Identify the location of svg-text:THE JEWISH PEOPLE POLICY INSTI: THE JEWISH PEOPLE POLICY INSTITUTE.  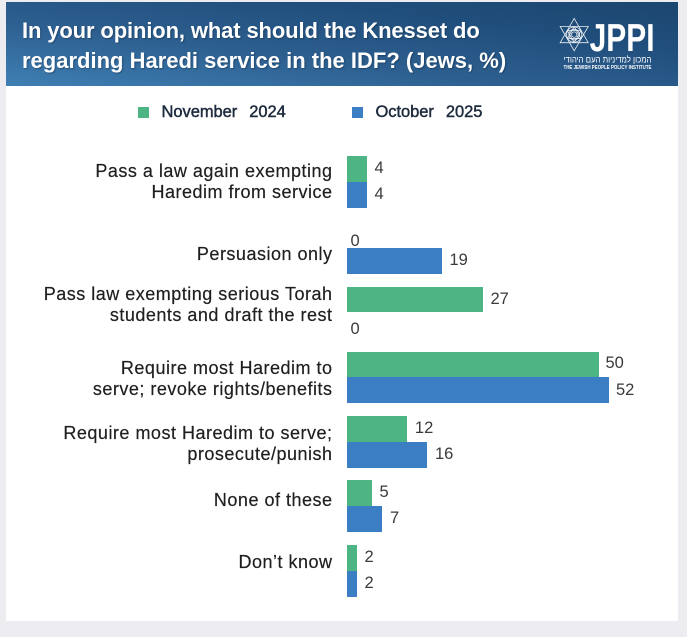
(608, 68).